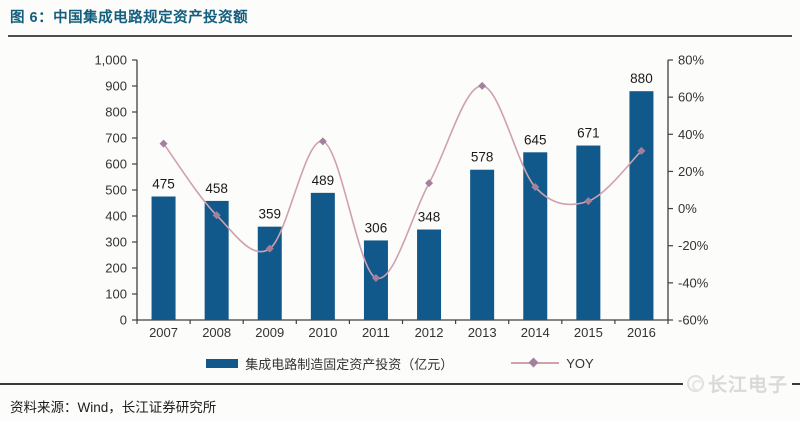 This screenshot has height=421, width=800. What do you see at coordinates (482, 85) in the screenshot?
I see `yoy-marker-2013` at bounding box center [482, 85].